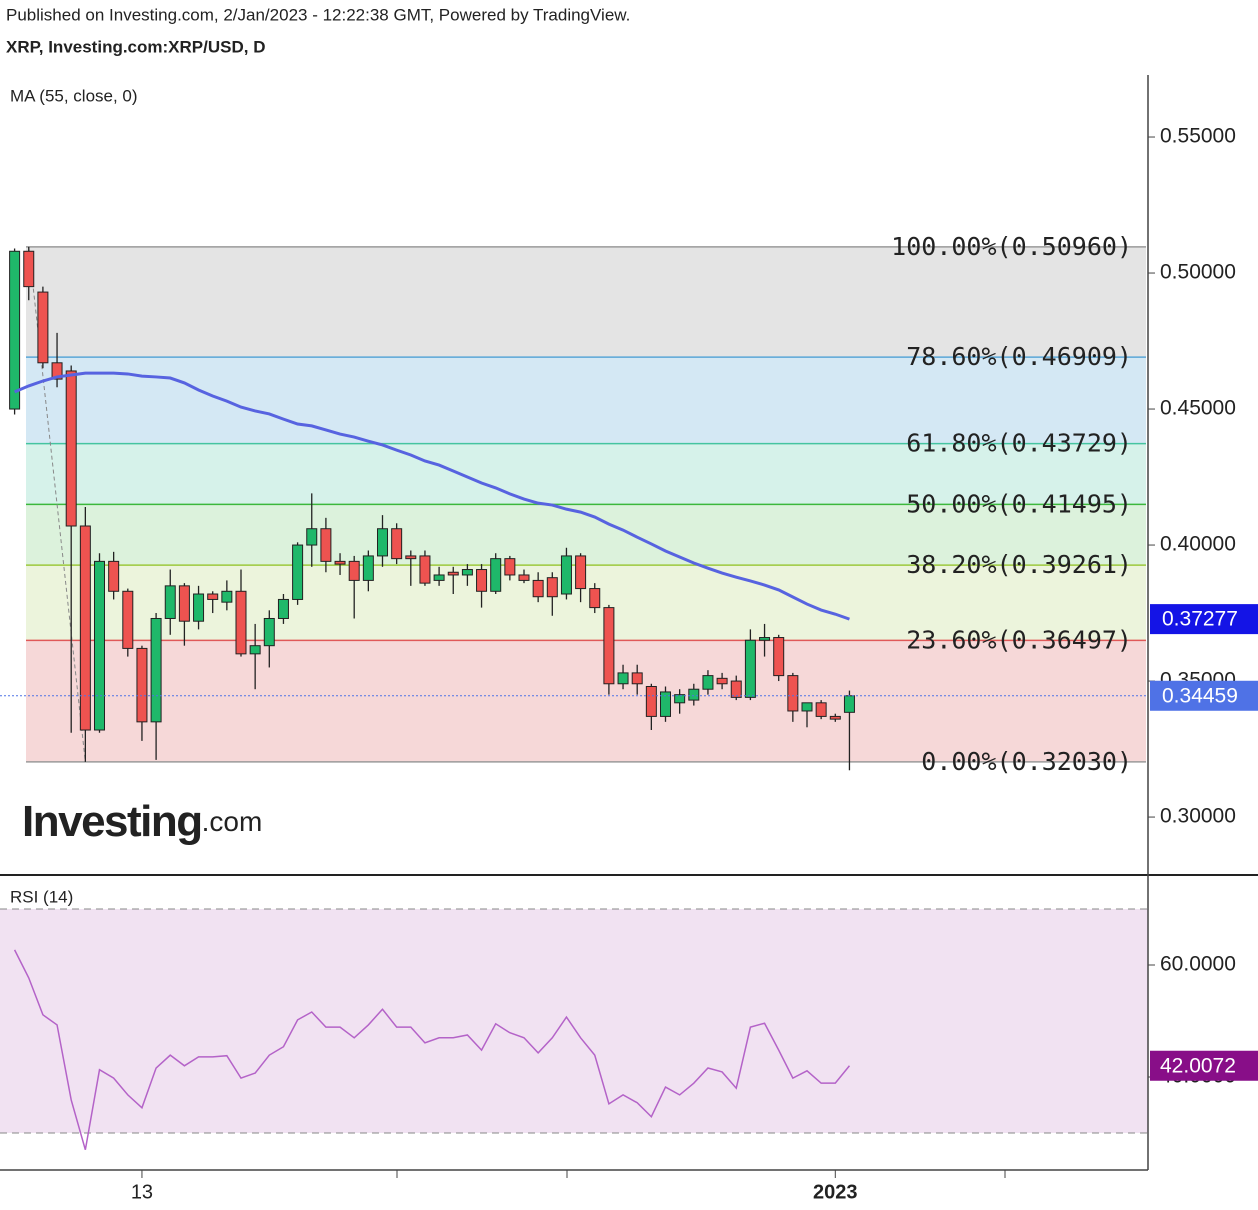 The height and width of the screenshot is (1210, 1258). What do you see at coordinates (1198, 272) in the screenshot?
I see `y-tick-label: 0.50000` at bounding box center [1198, 272].